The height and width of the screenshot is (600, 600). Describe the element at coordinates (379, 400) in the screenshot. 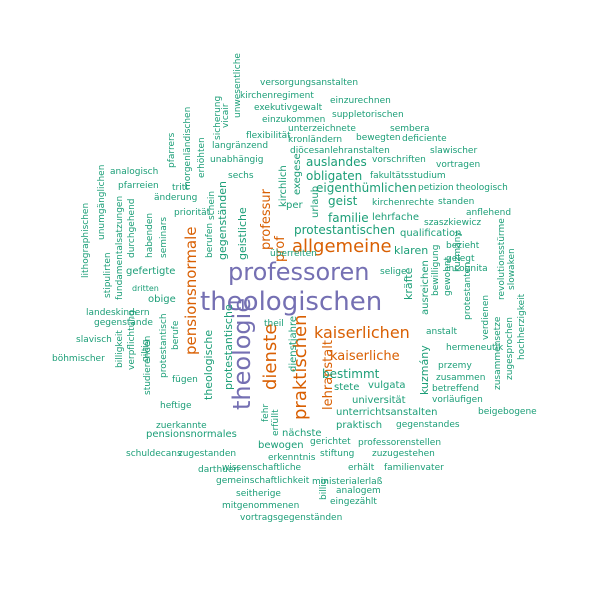

I see `word-universität: universität` at that location.